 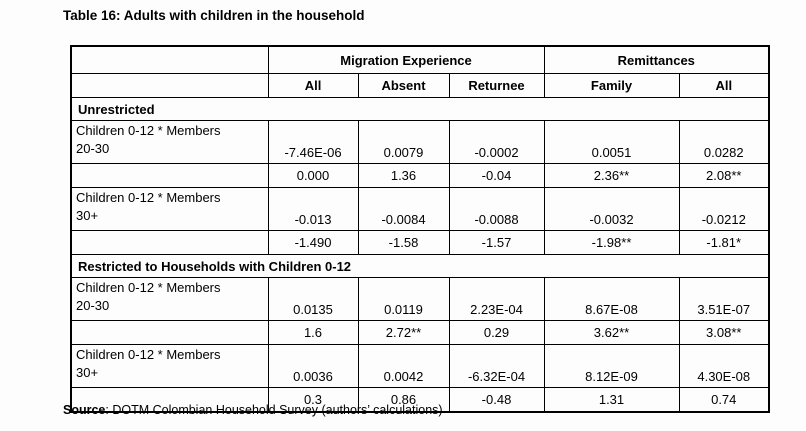 I want to click on coefficient-cell: 8.12E-09, so click(x=611, y=366).